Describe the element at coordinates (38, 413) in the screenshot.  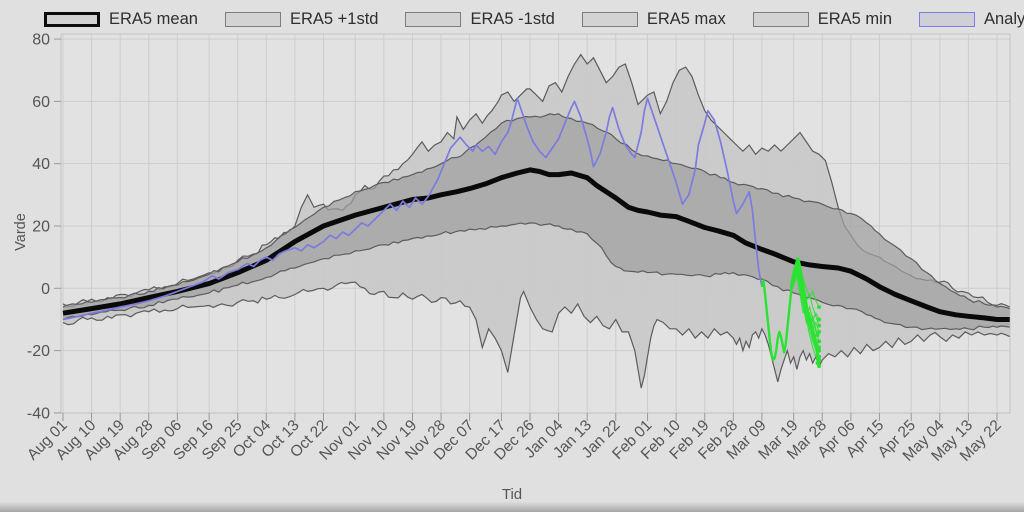
I see `y-tick-label: -40` at that location.